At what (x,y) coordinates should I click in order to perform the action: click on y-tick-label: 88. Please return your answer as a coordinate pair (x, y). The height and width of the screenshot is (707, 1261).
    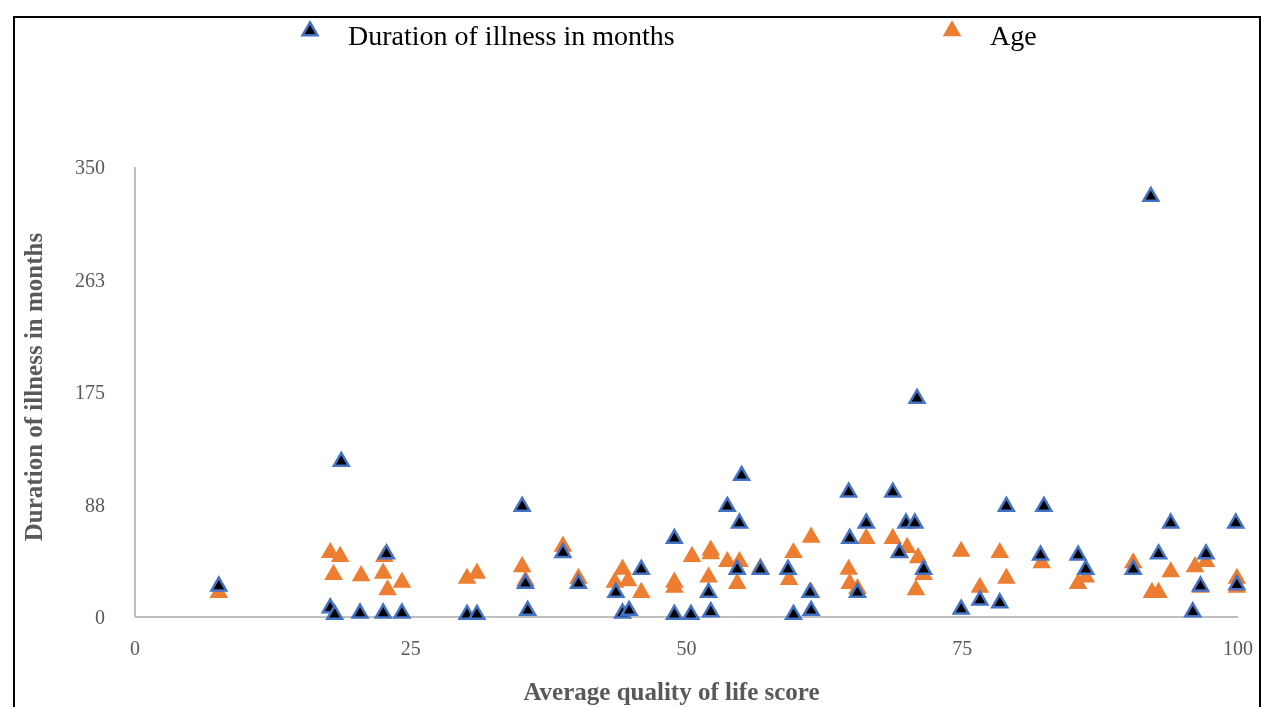
    Looking at the image, I should click on (95, 504).